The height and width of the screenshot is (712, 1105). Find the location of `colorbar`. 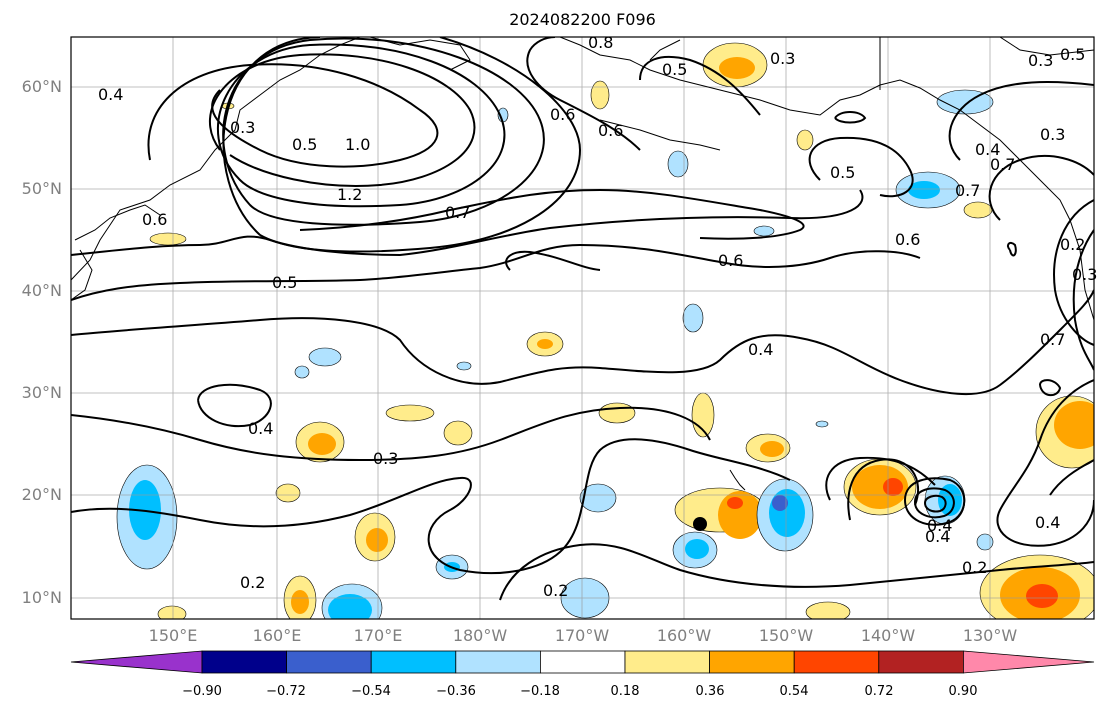

colorbar is located at coordinates (582, 662).